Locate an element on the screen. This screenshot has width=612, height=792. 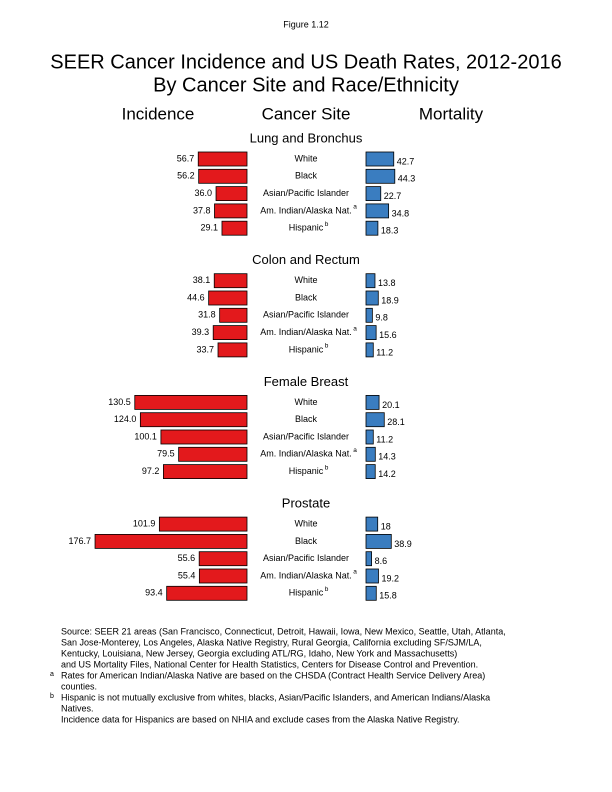
figure-label: Figure 1.12 is located at coordinates (306, 24).